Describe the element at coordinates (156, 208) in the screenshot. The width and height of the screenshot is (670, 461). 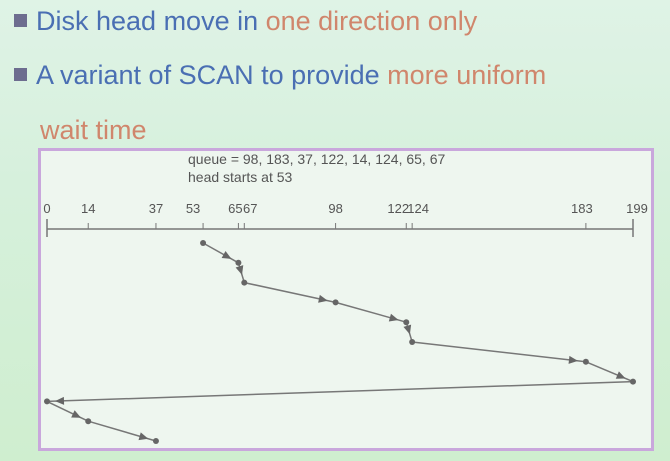
I see `axis-tick-label: 37` at that location.